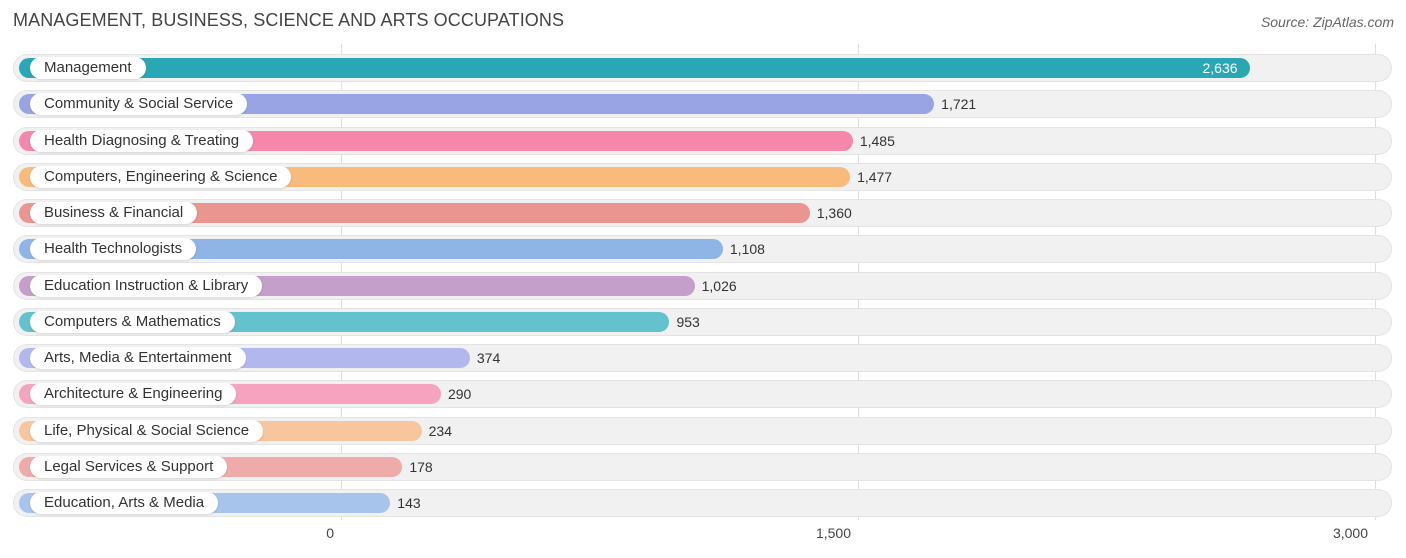  What do you see at coordinates (875, 176) in the screenshot?
I see `value-label: 1,477` at bounding box center [875, 176].